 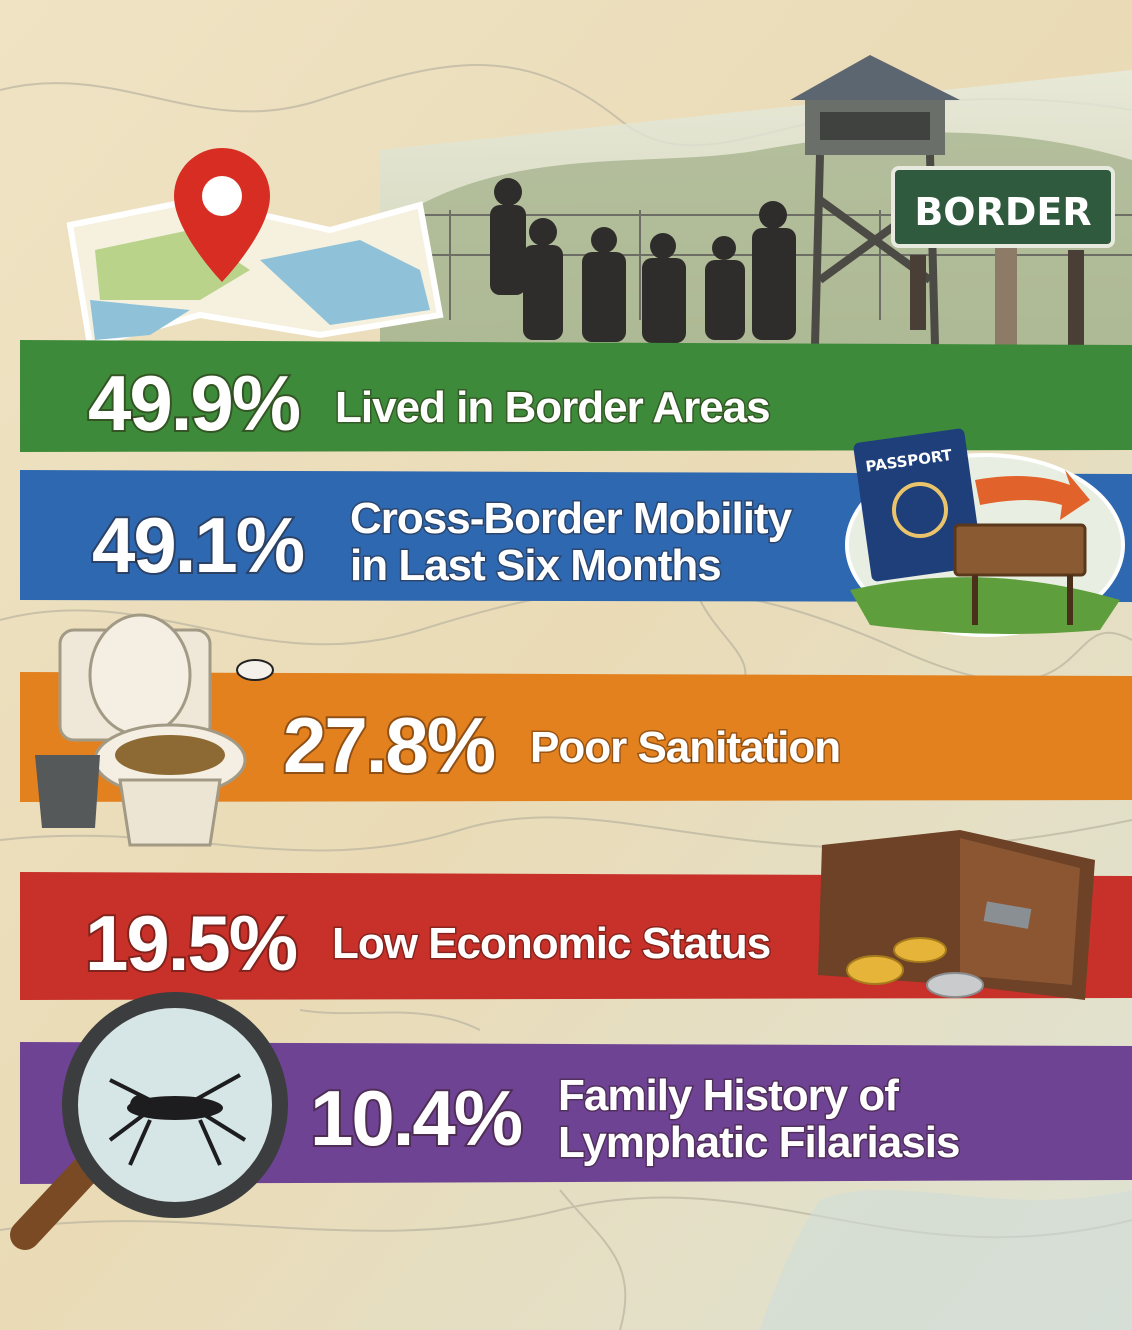 I want to click on row-label: in Last Six Months, so click(x=535, y=565).